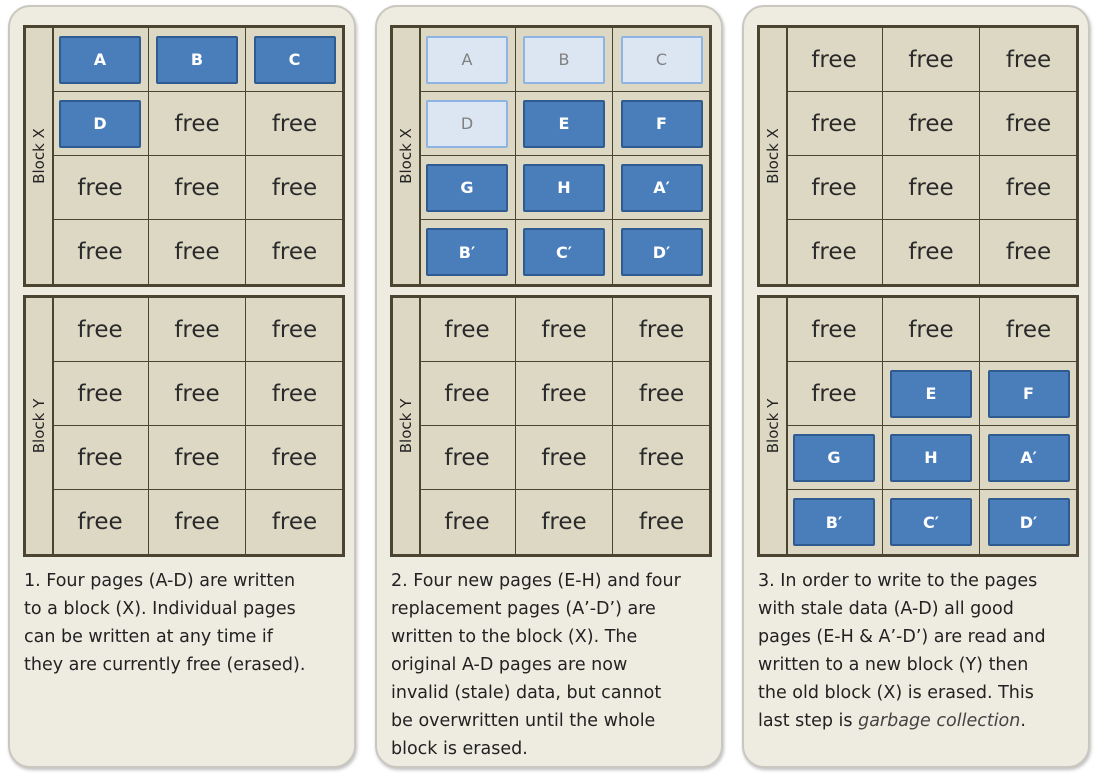 The width and height of the screenshot is (1100, 775). I want to click on valid-page: C′, so click(931, 522).